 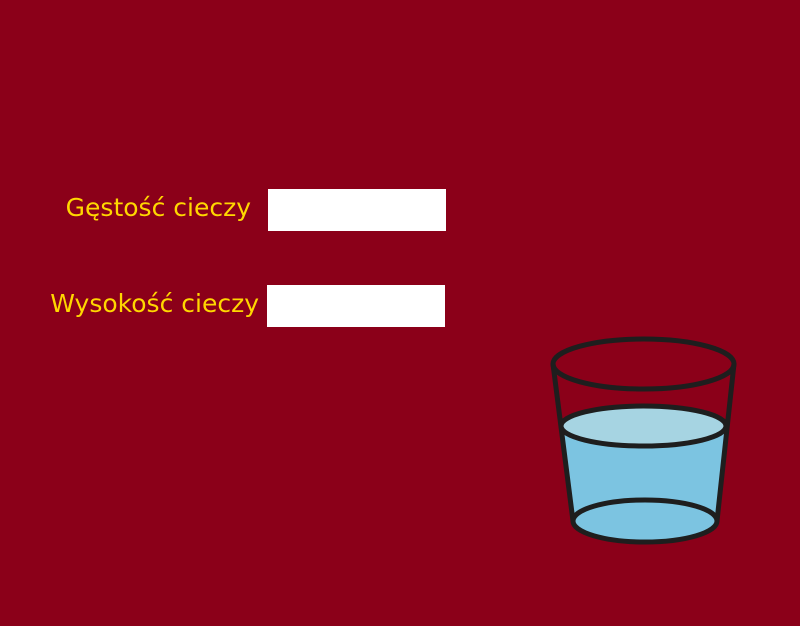 What do you see at coordinates (154, 303) in the screenshot?
I see `height-label: Wysokość cieczy` at bounding box center [154, 303].